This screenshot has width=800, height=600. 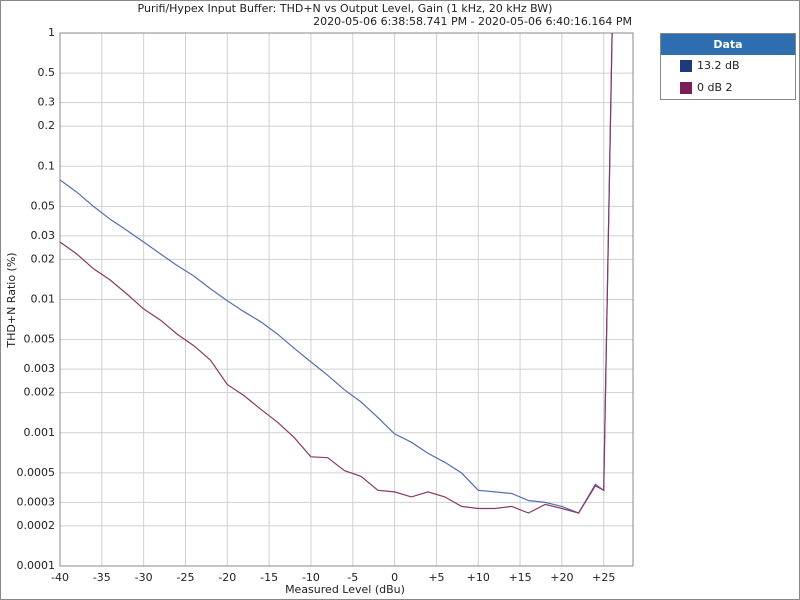 What do you see at coordinates (36, 472) in the screenshot?
I see `y-tick-label: 0.0005` at bounding box center [36, 472].